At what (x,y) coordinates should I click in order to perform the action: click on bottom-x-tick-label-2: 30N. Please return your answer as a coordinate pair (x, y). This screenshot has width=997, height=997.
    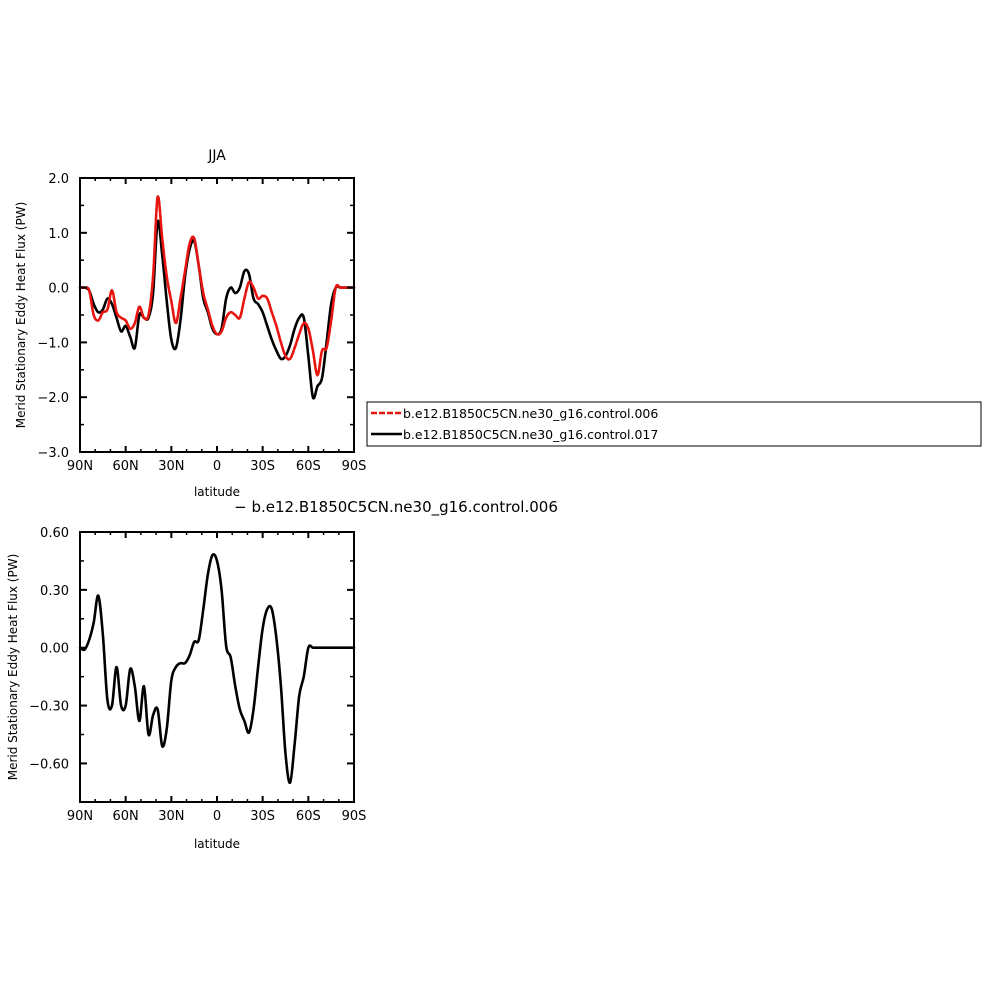
    Looking at the image, I should click on (171, 816).